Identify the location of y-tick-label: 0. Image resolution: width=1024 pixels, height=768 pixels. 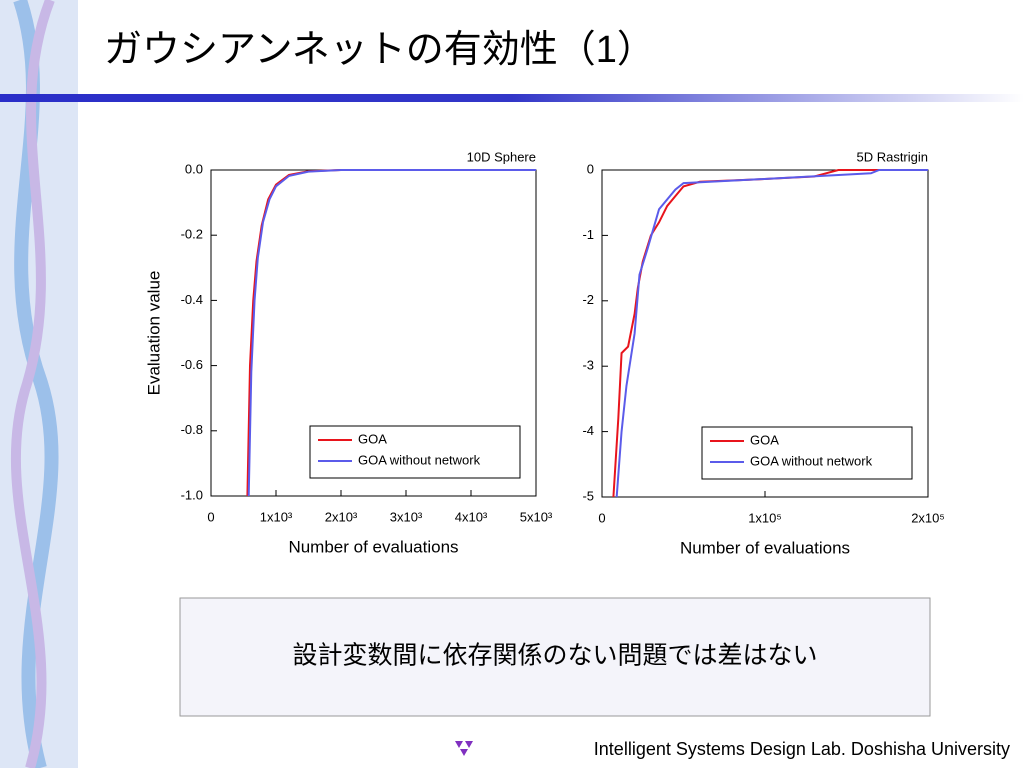
(590, 168).